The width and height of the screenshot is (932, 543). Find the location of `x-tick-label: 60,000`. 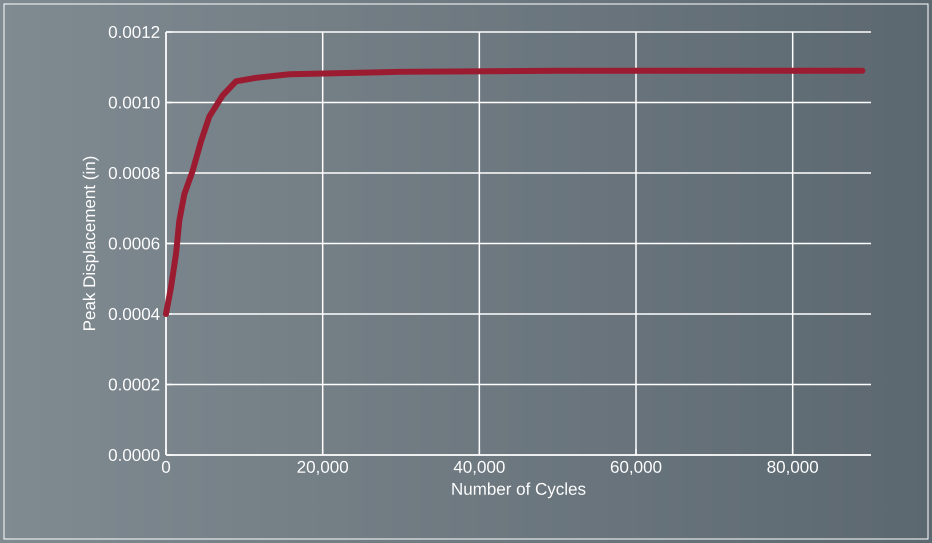

x-tick-label: 60,000 is located at coordinates (636, 467).